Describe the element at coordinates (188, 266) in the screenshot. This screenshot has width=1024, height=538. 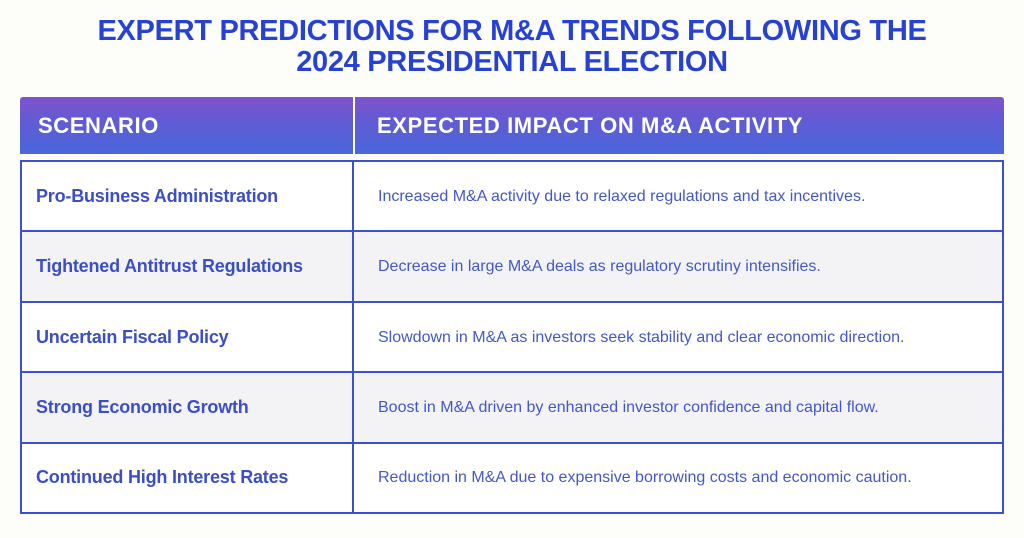
I see `scenario-cell: Tightened Antitrust Regulations` at that location.